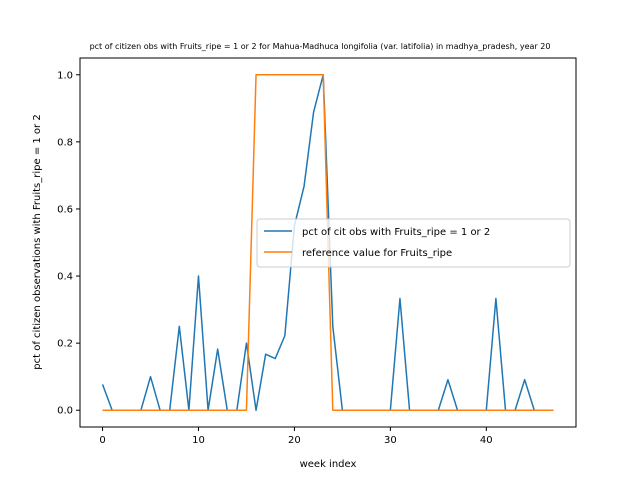 This screenshot has width=640, height=480. Describe the element at coordinates (65, 142) in the screenshot. I see `y-tick-label: 0.8` at that location.